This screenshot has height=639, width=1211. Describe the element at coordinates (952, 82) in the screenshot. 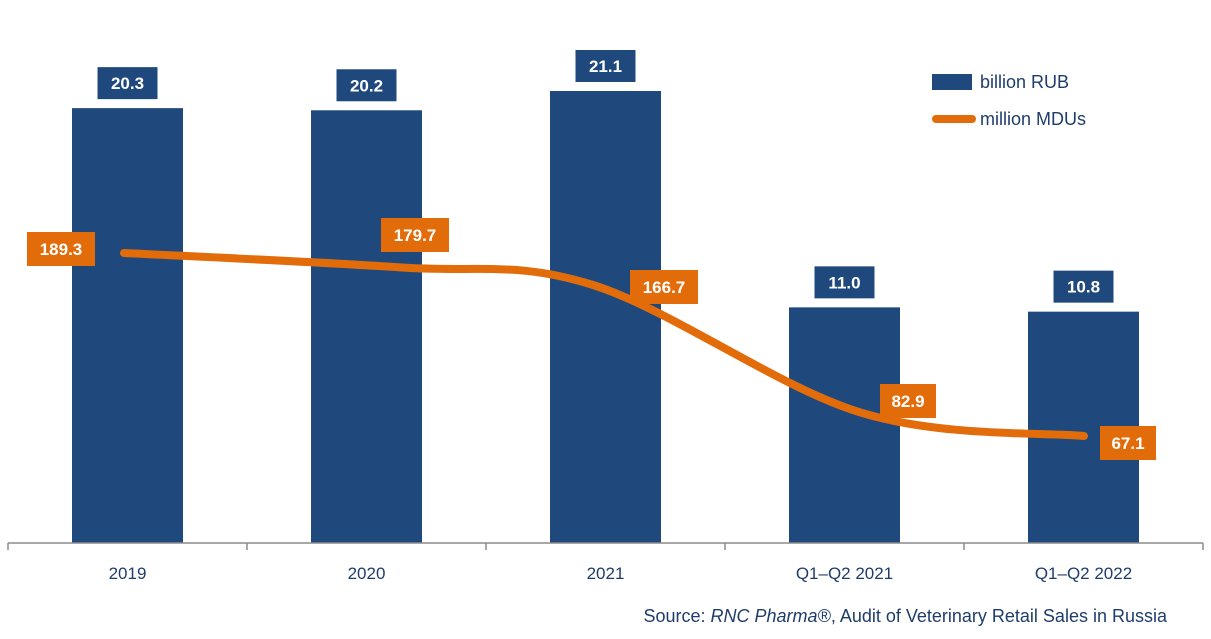

I see `legend-swatch-bar` at that location.